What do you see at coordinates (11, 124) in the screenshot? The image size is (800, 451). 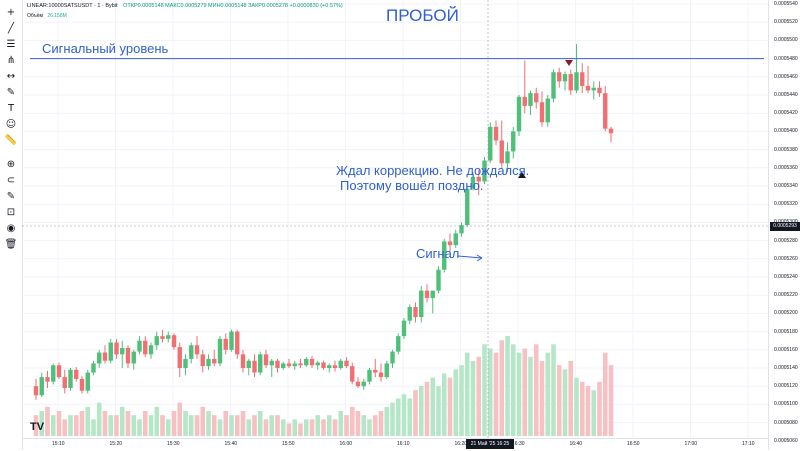 I see `emoji-icon: ☺` at bounding box center [11, 124].